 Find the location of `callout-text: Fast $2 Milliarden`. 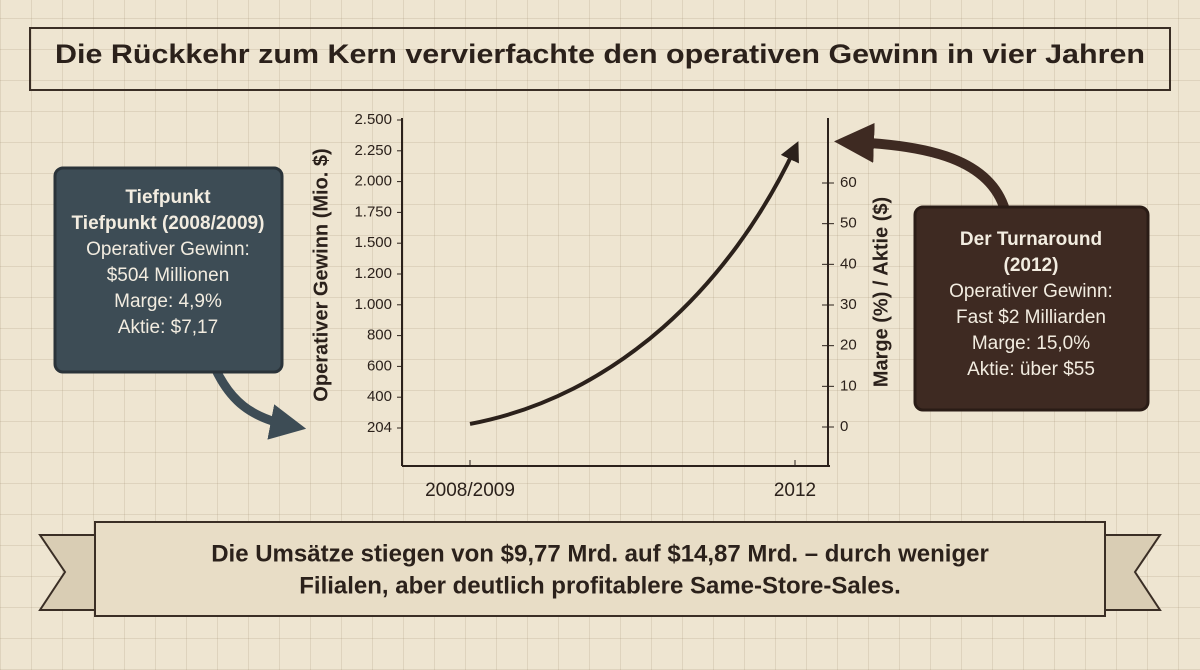

callout-text: Fast $2 Milliarden is located at coordinates (1031, 317).